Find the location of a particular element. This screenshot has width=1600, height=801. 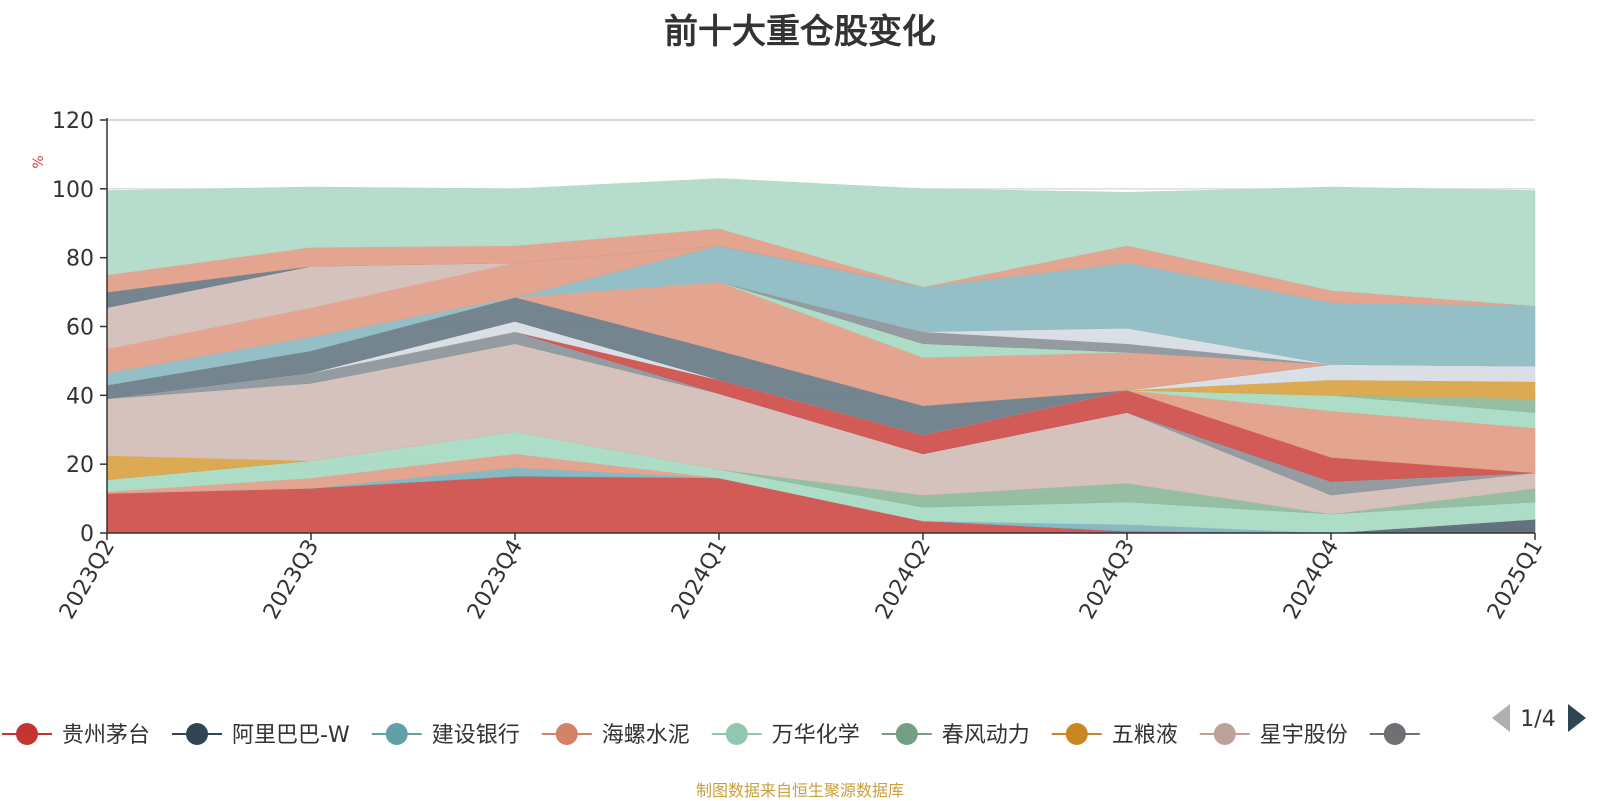

legend-prev-page-icon is located at coordinates (1501, 718).